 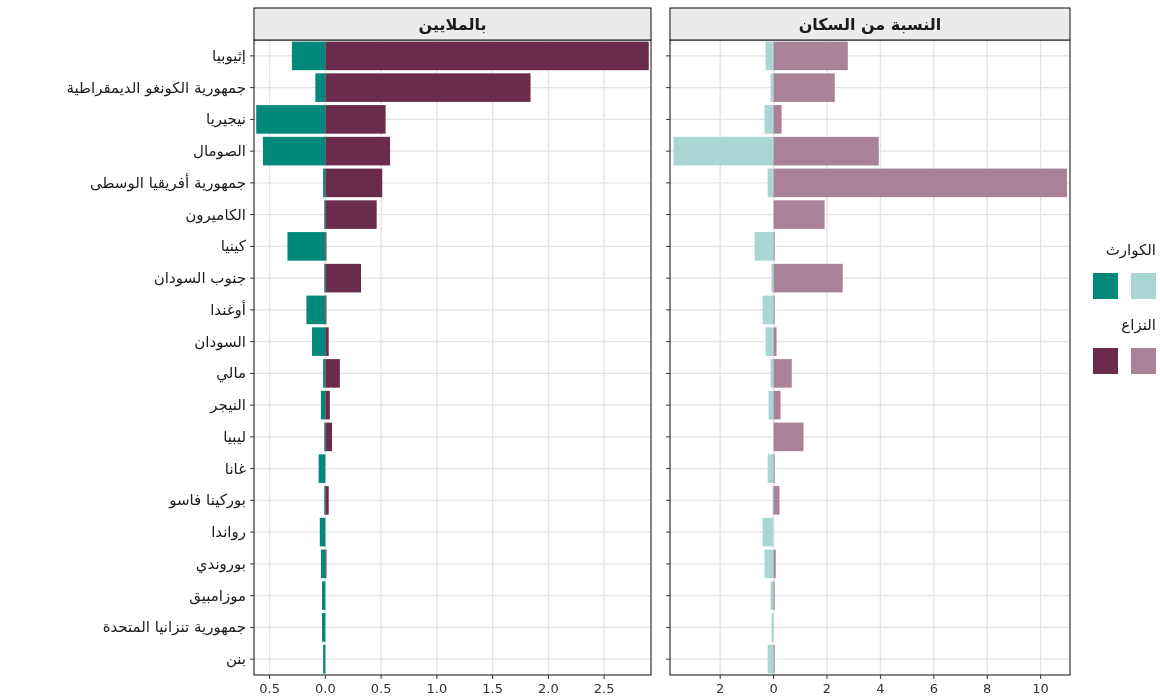 I want to click on y-tick-label: الصومال, so click(x=219, y=151).